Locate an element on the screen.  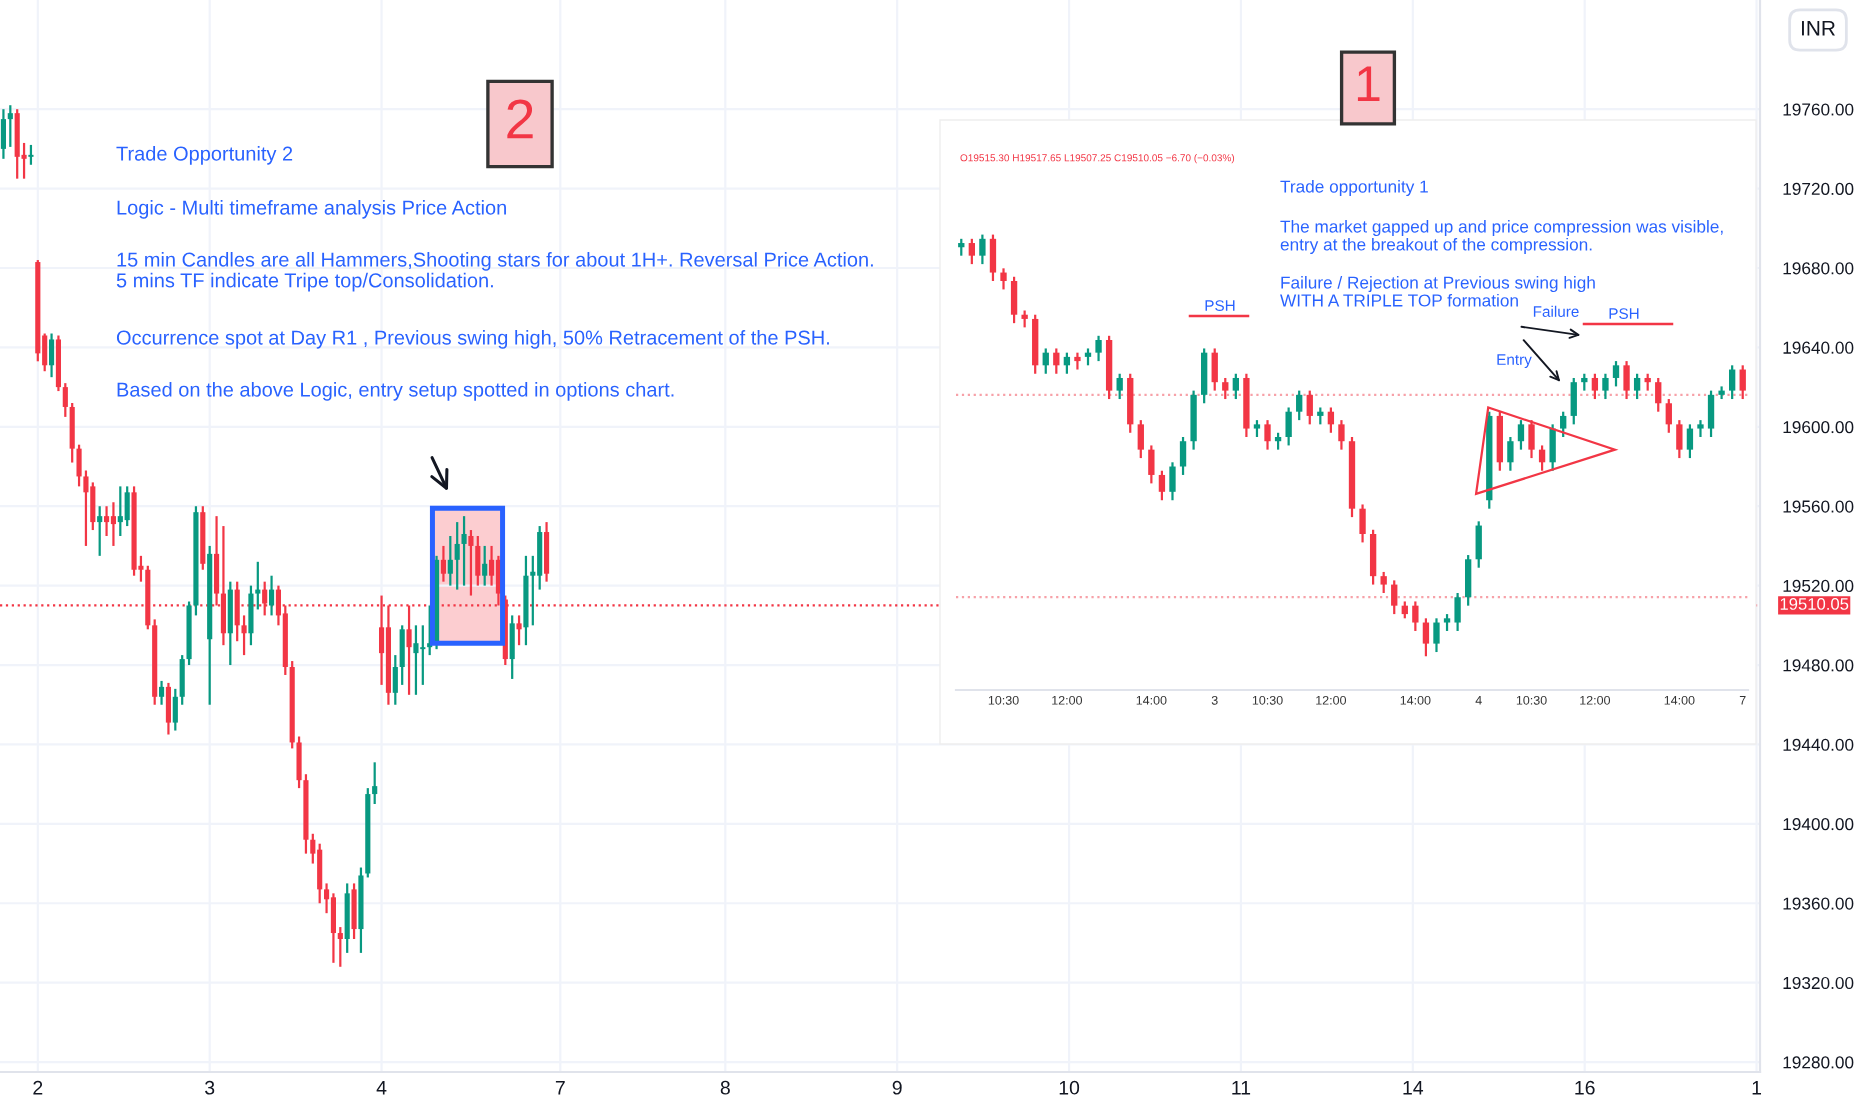
annotation: Logic - Multi timeframe analysis Price Action is located at coordinates (311, 209).